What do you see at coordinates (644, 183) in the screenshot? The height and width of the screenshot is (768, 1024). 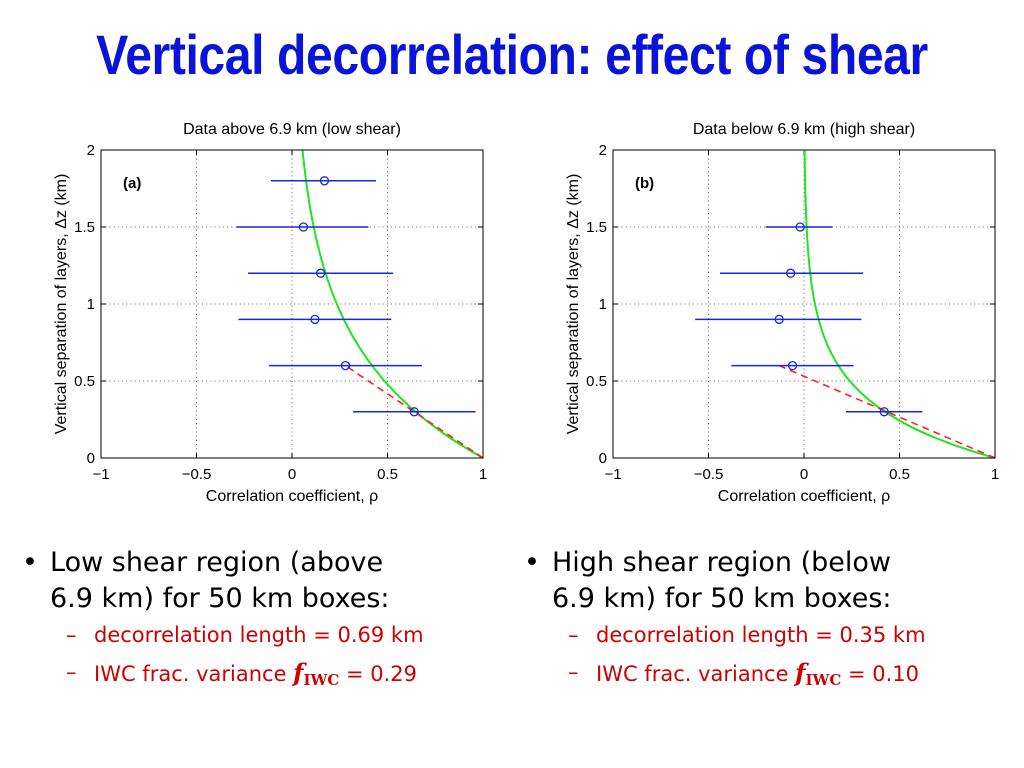 I see `panel-label: (b)` at bounding box center [644, 183].